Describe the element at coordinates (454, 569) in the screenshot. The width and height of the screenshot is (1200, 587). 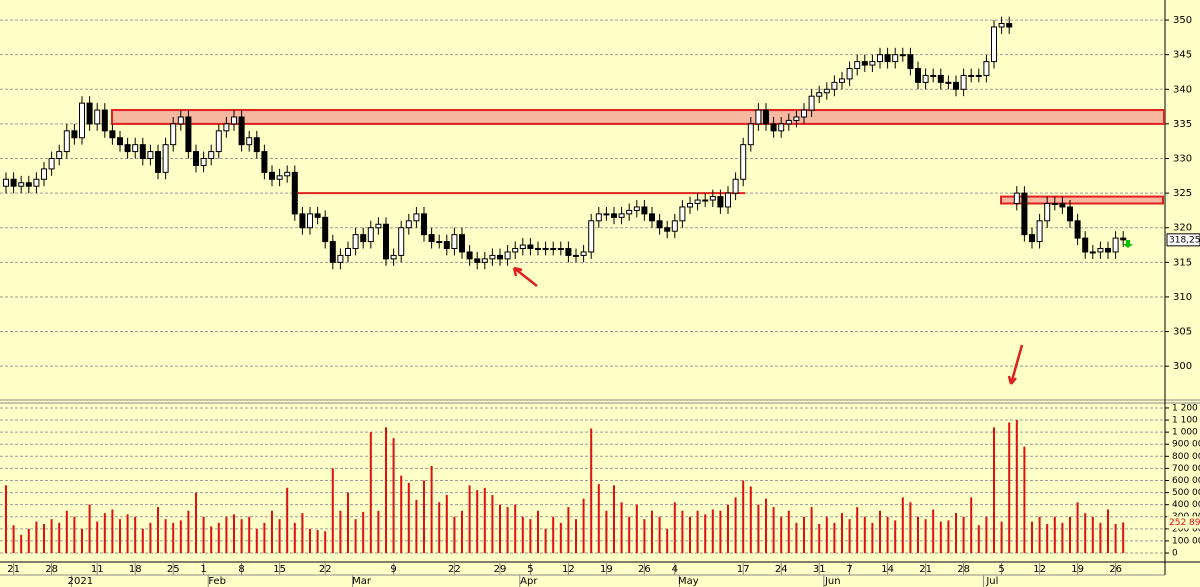
I see `x-tick-label: 22` at that location.